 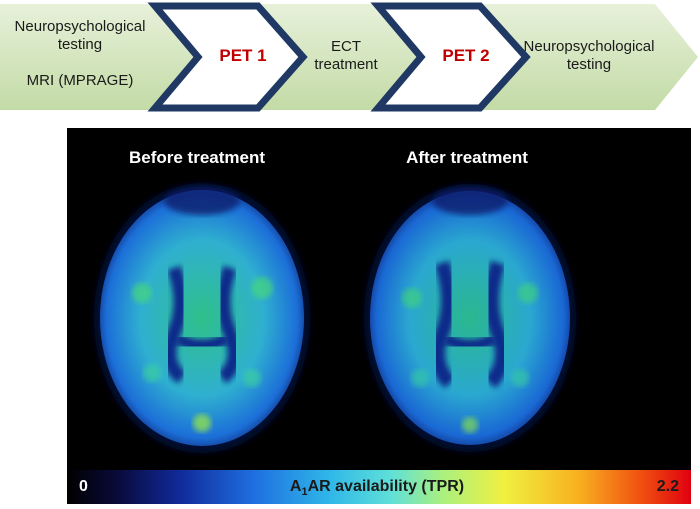 What do you see at coordinates (243, 55) in the screenshot?
I see `pet1-label: PET 1` at bounding box center [243, 55].